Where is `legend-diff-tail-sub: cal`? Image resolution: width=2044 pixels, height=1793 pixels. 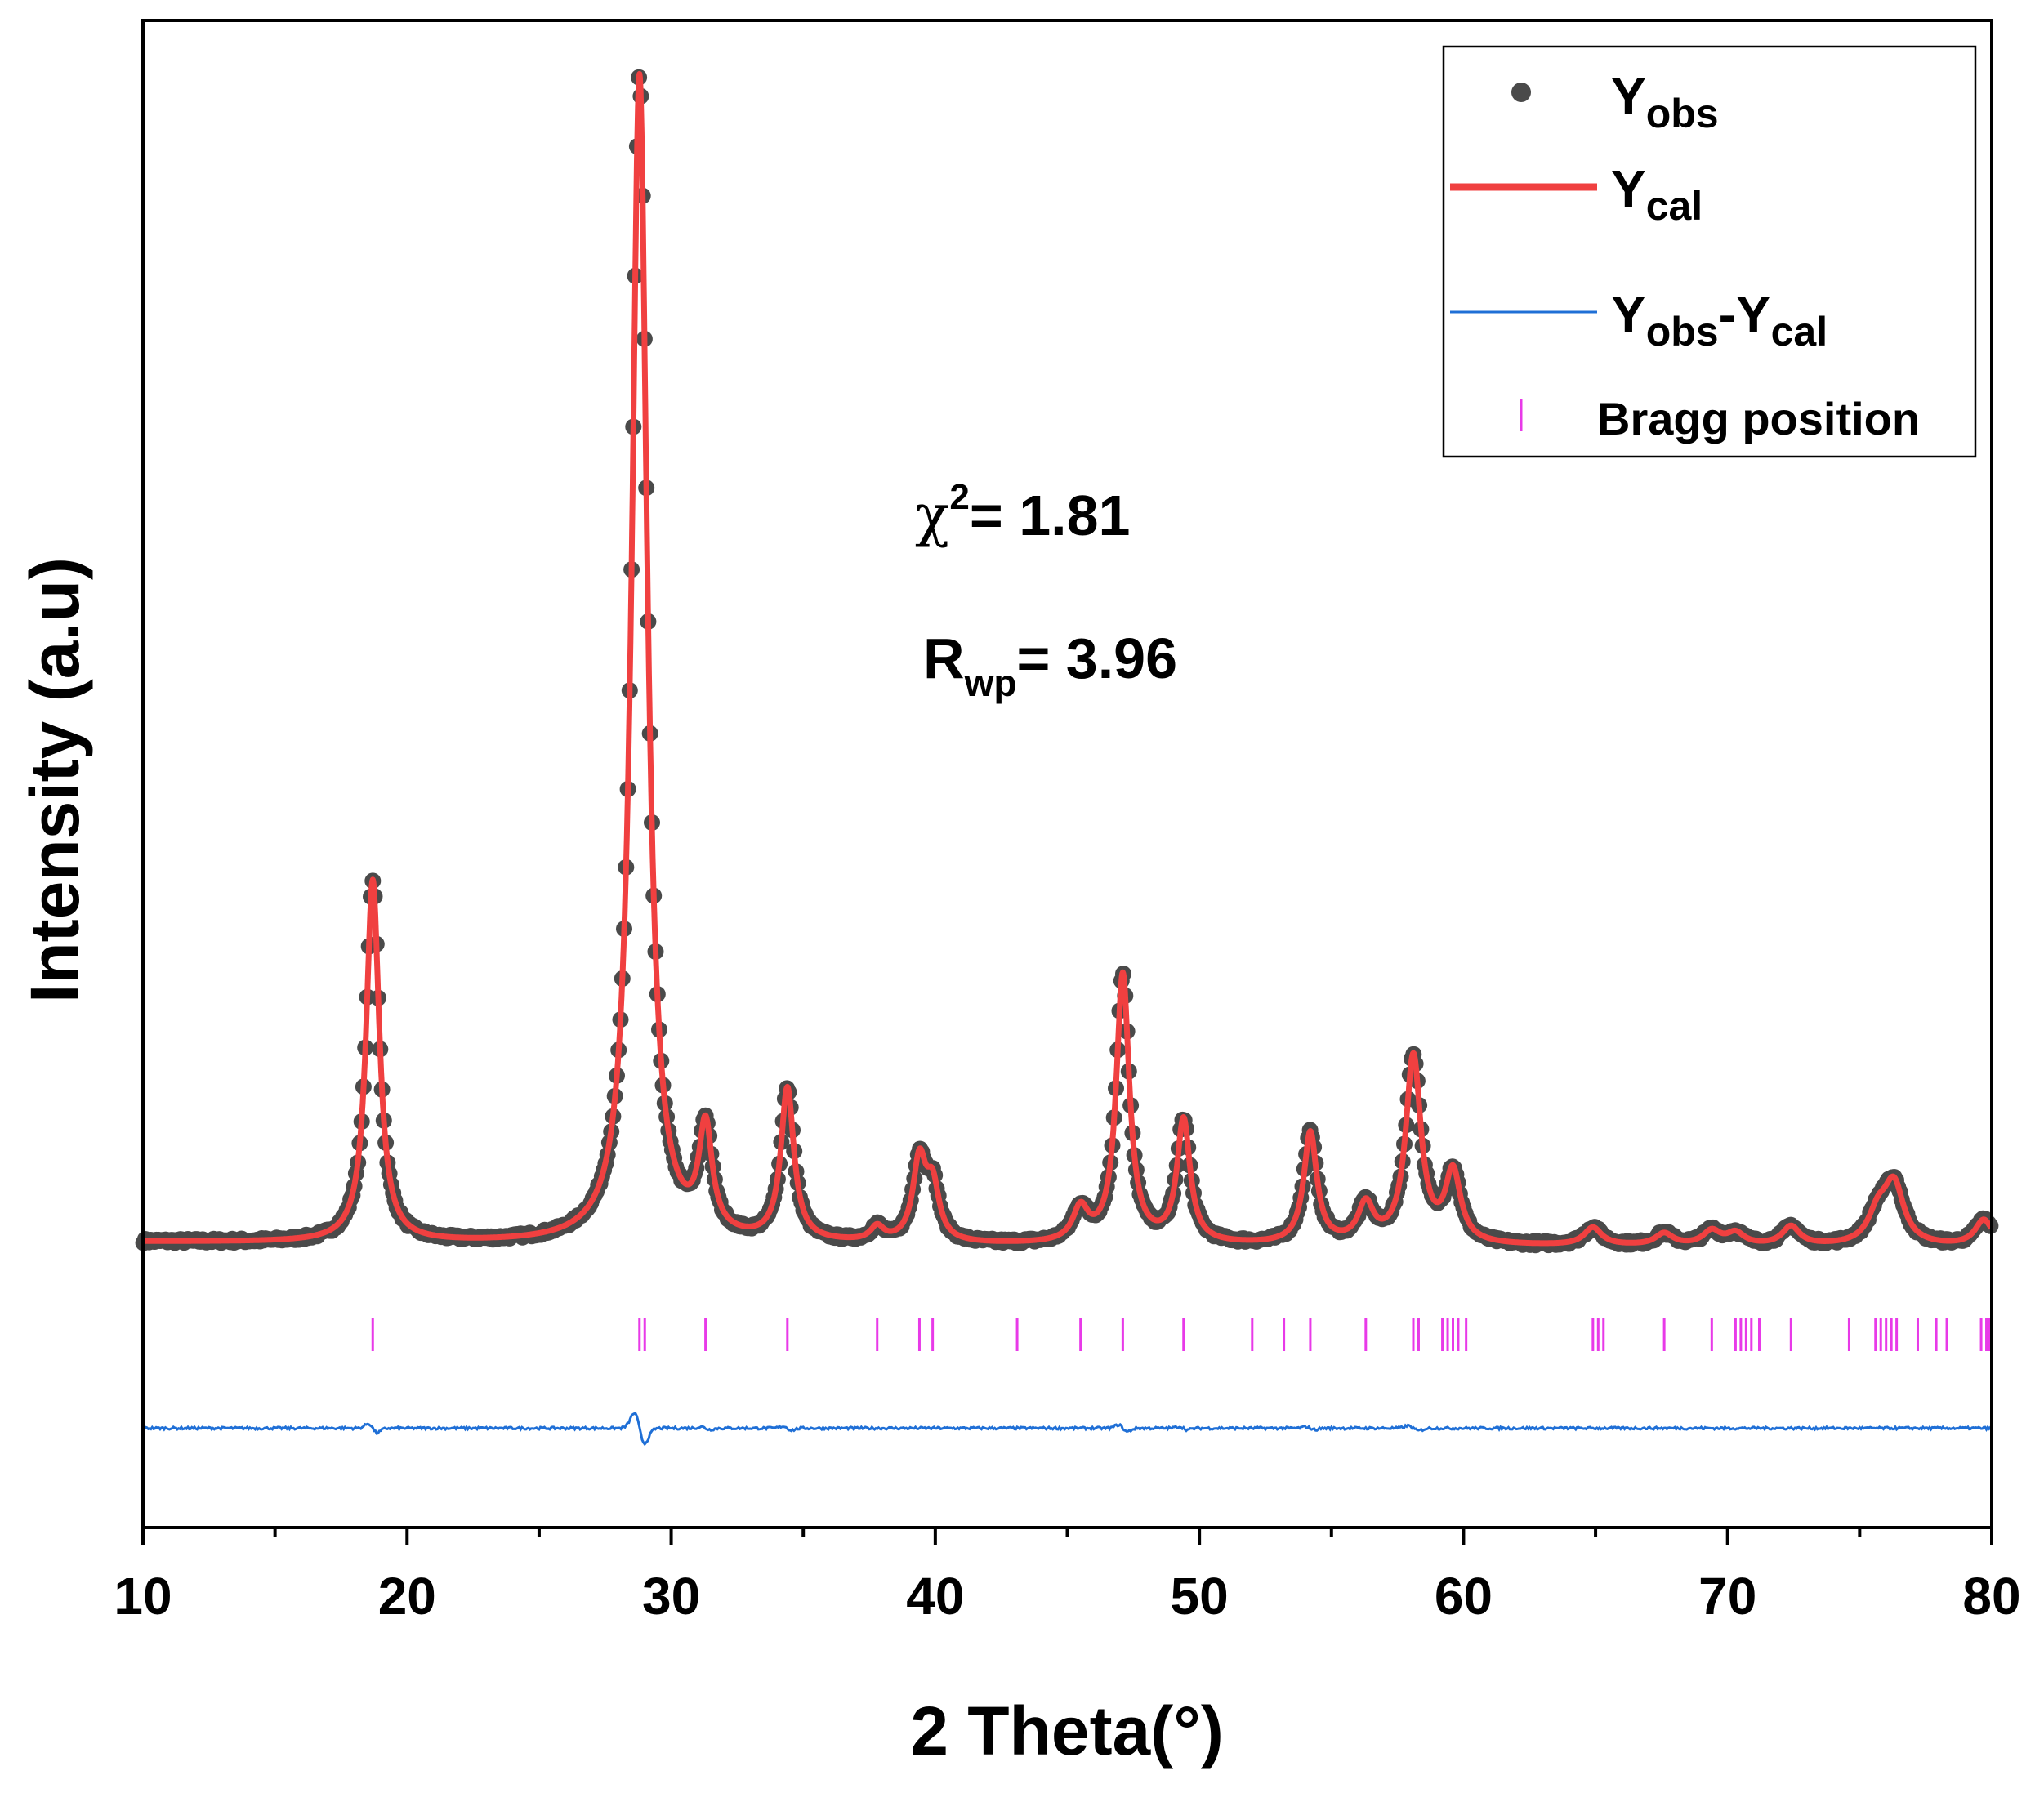
legend-diff-tail-sub: cal is located at coordinates (1799, 332).